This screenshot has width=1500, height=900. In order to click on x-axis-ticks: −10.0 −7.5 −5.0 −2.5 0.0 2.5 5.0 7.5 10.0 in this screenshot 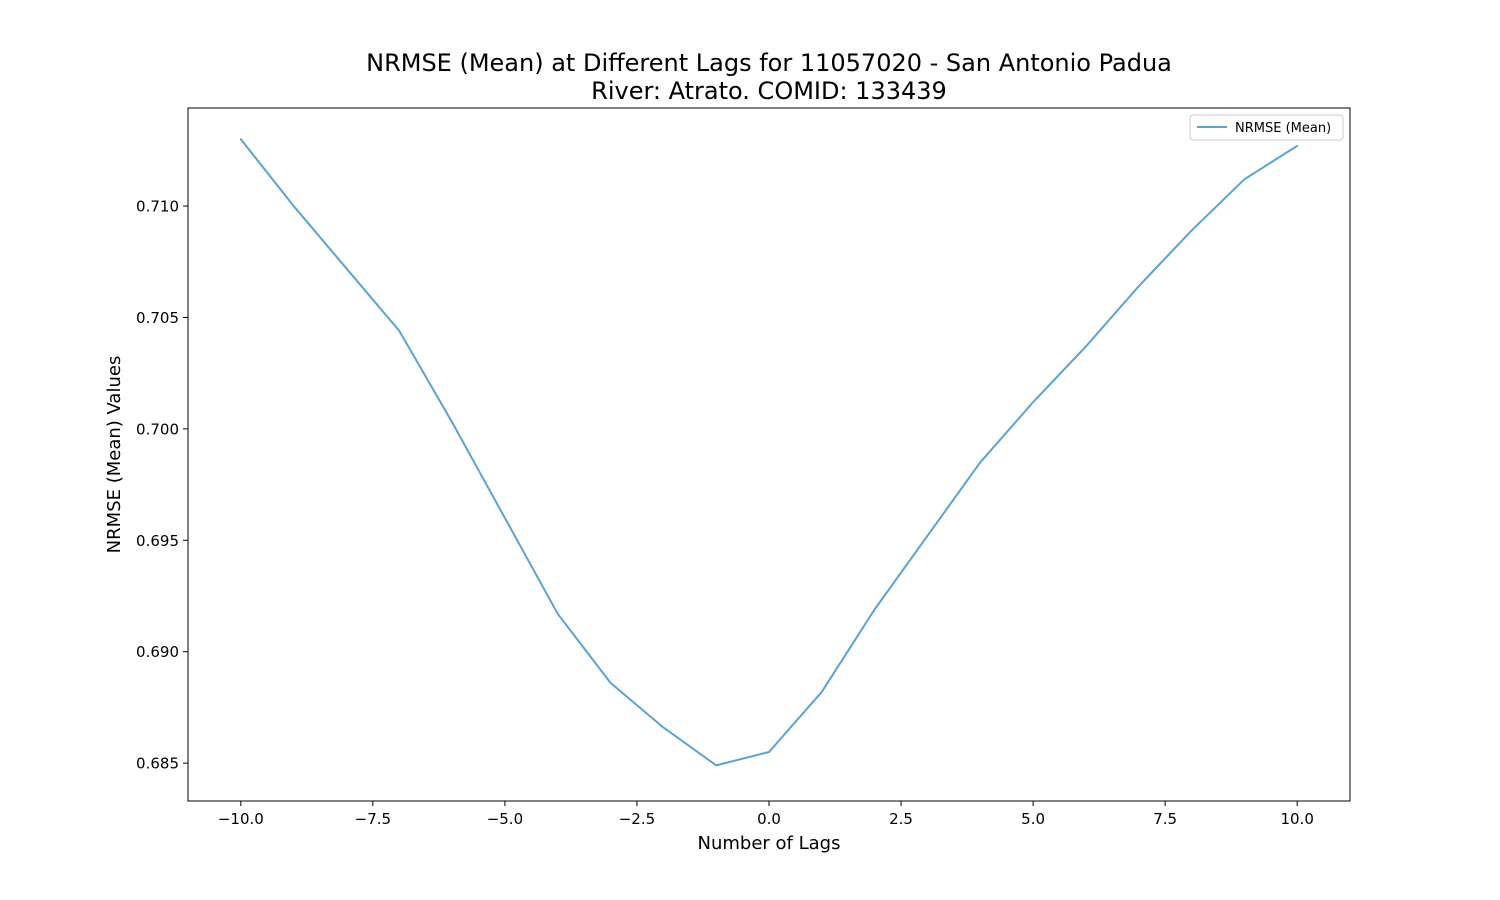, I will do `click(766, 814)`.